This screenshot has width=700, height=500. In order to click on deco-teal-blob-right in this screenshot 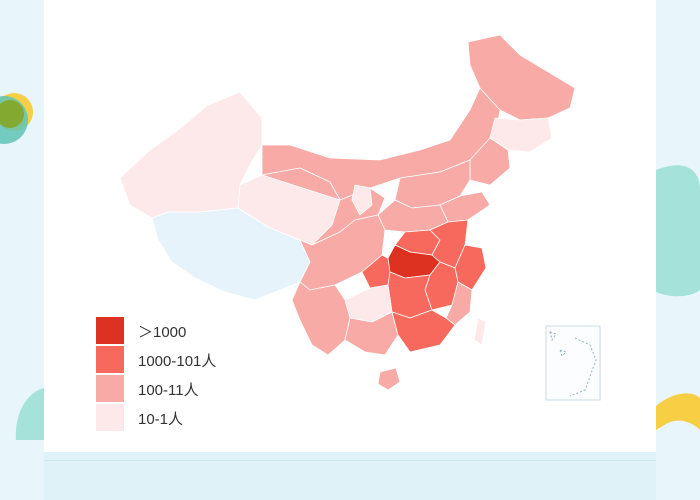, I will do `click(678, 231)`.